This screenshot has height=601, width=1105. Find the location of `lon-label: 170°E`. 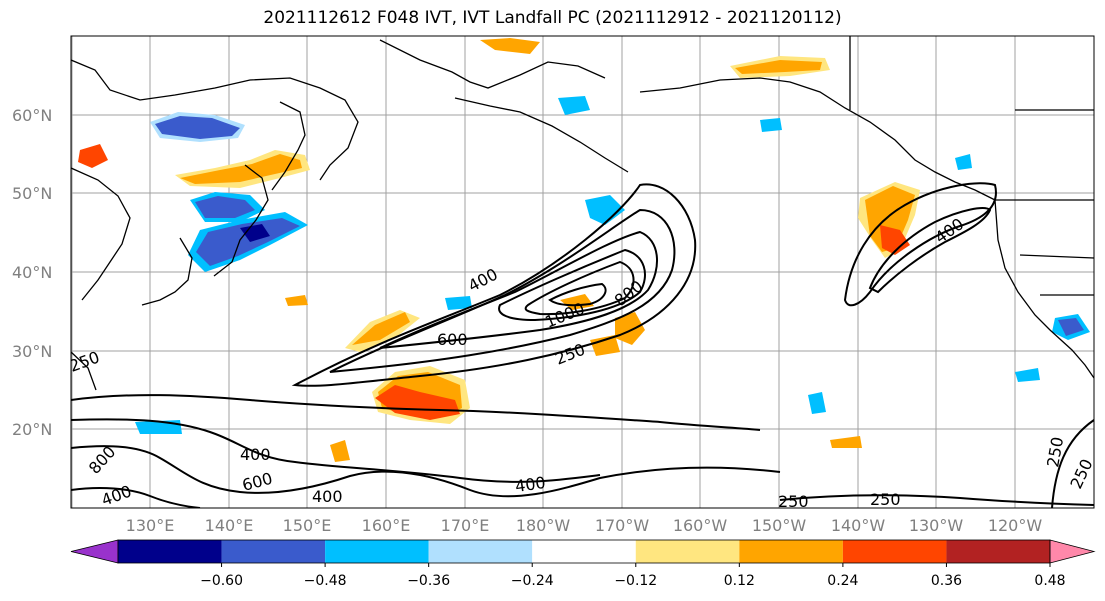

lon-label: 170°E is located at coordinates (465, 525).